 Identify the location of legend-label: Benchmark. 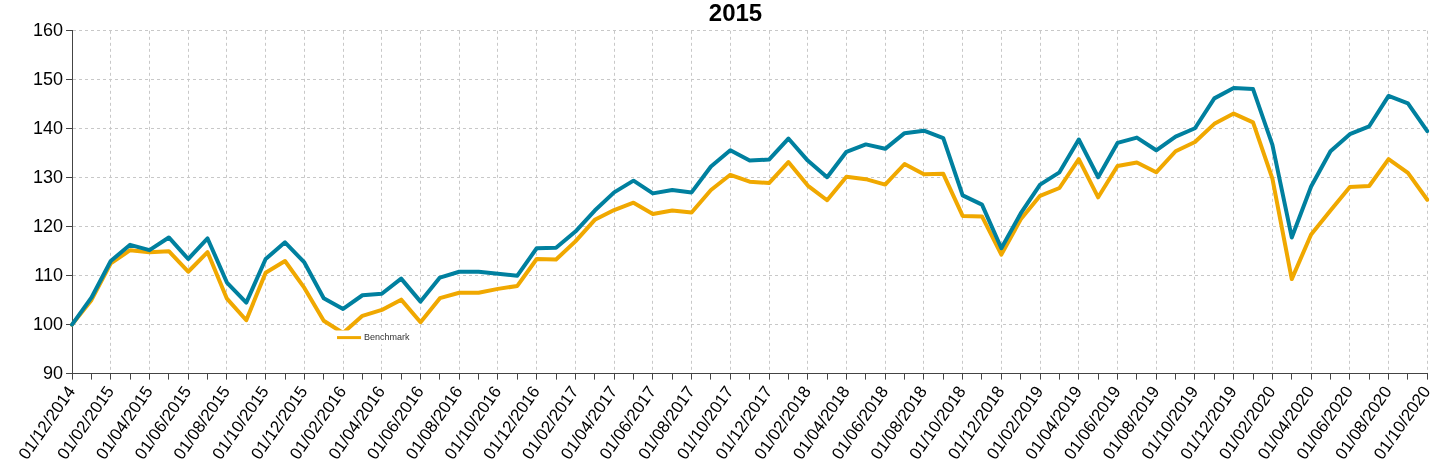
(387, 337).